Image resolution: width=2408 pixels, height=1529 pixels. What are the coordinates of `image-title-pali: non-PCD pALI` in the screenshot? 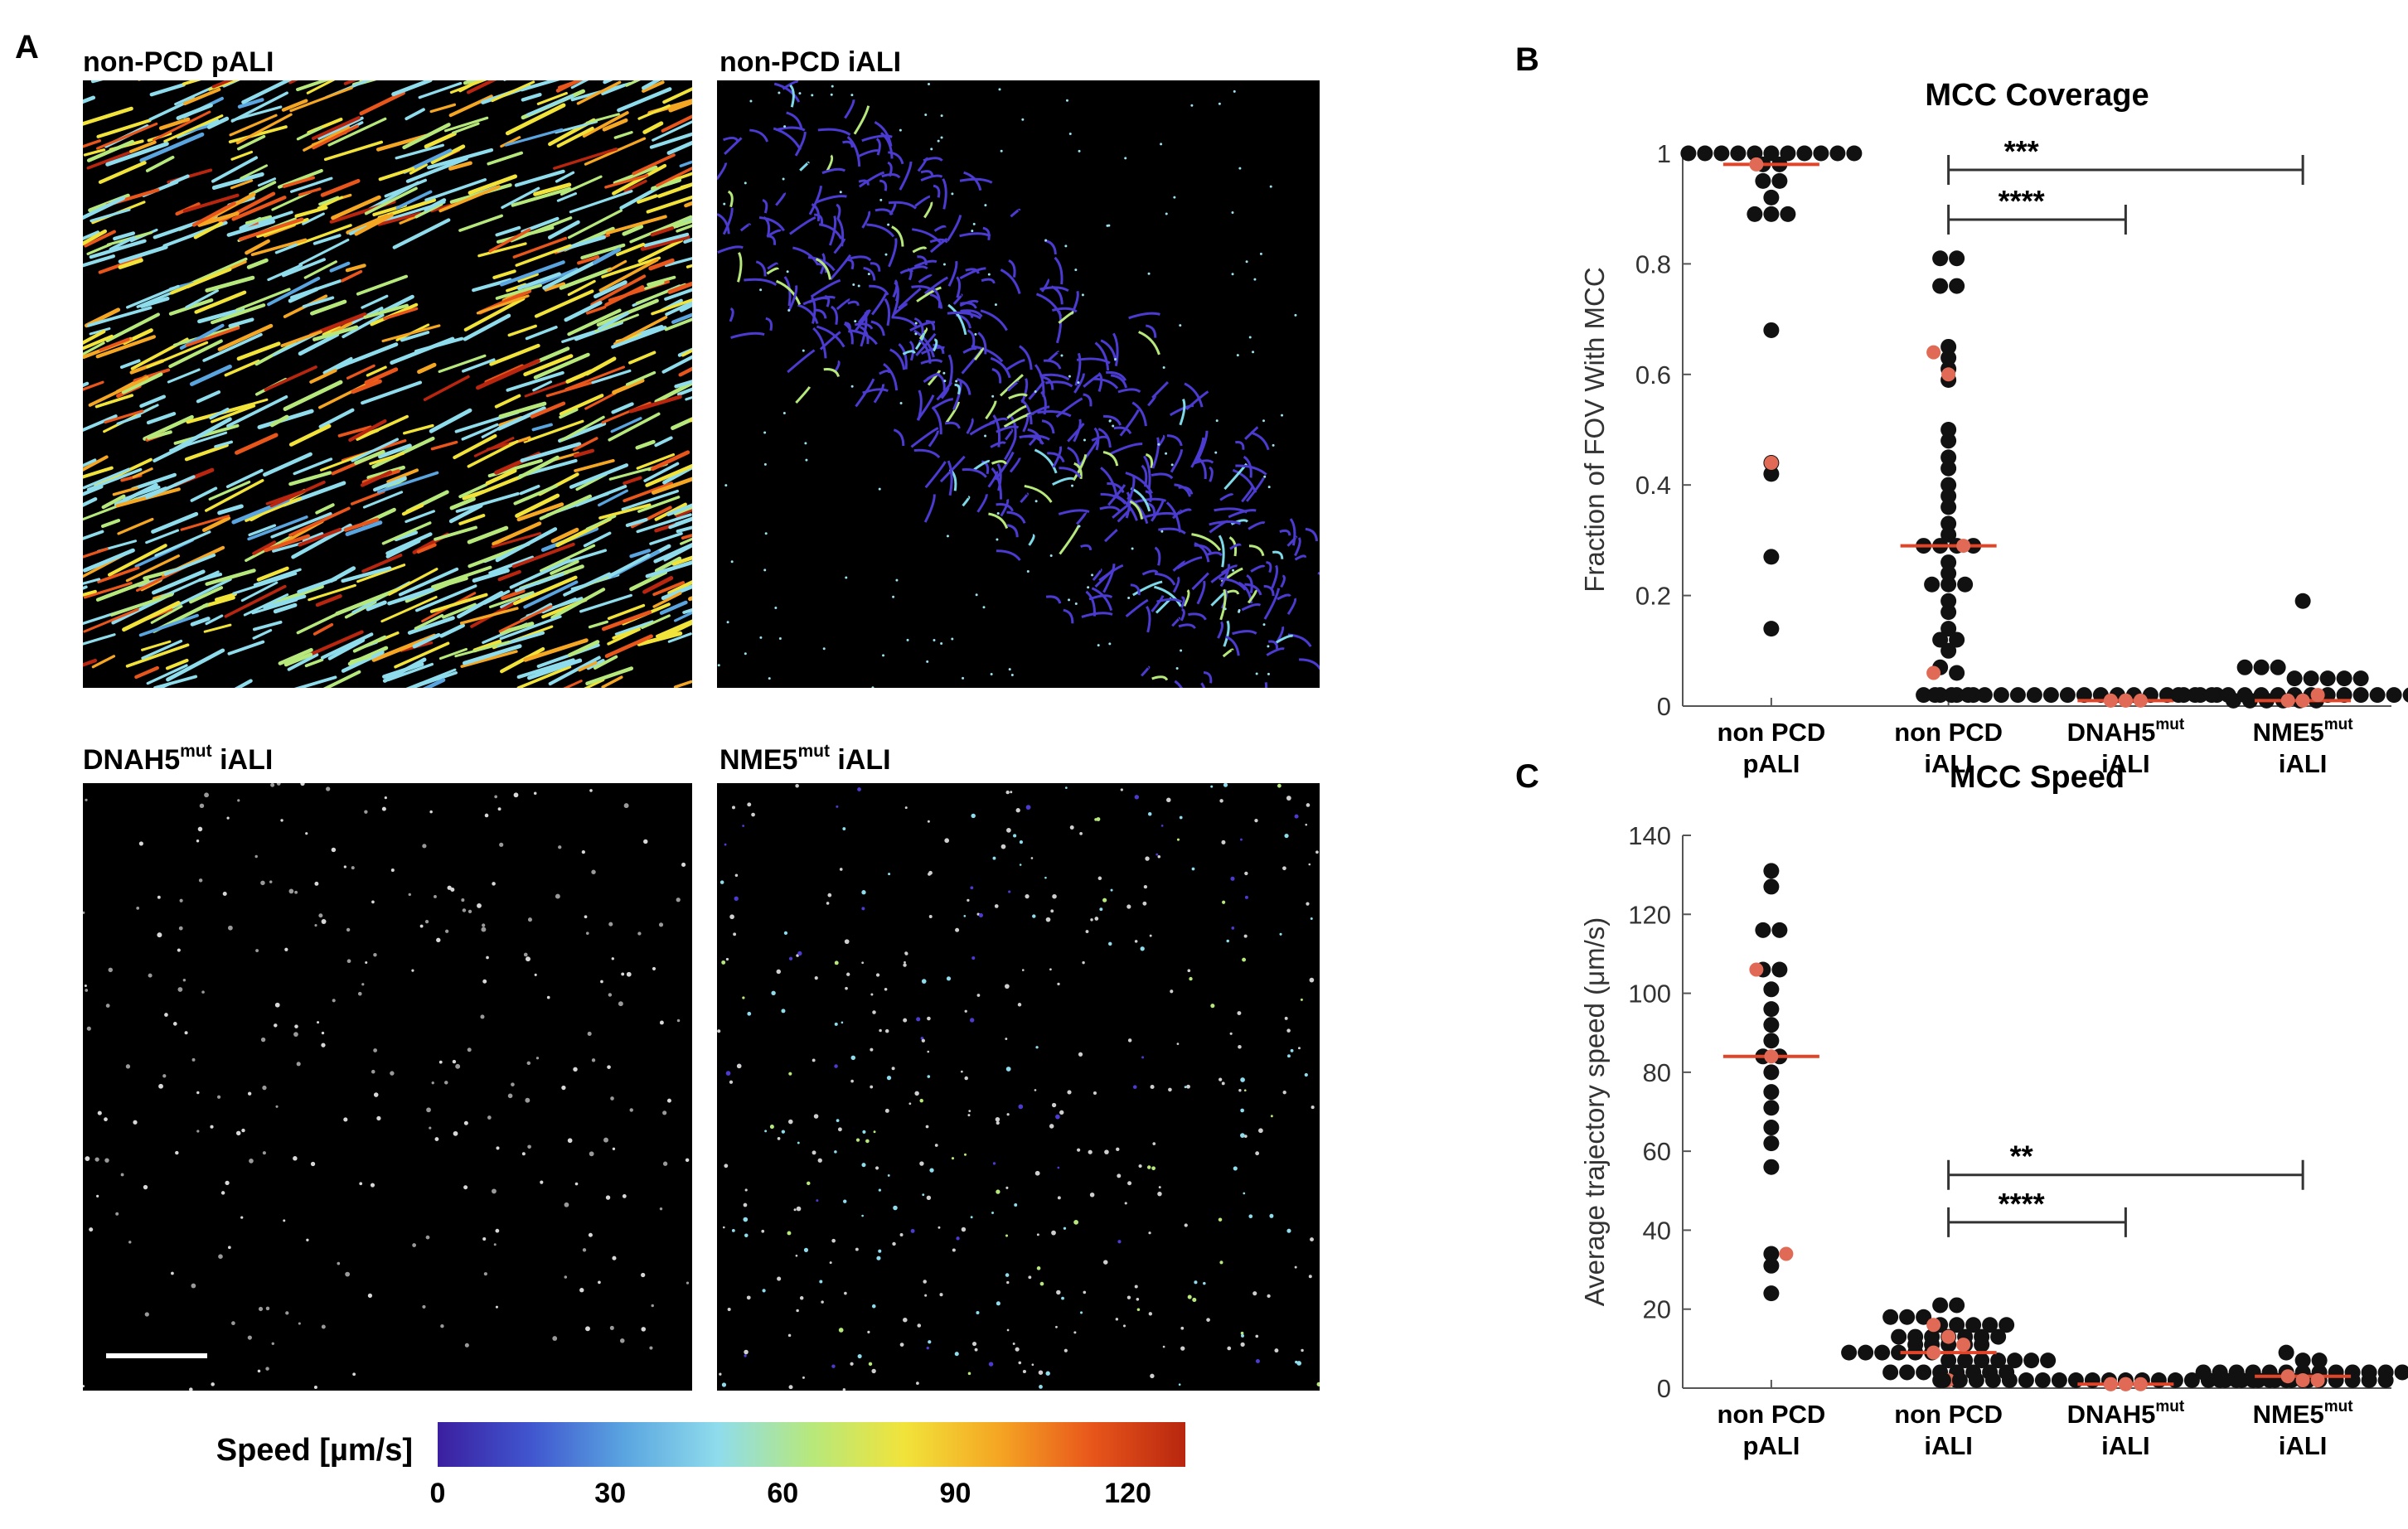 It's located at (178, 62).